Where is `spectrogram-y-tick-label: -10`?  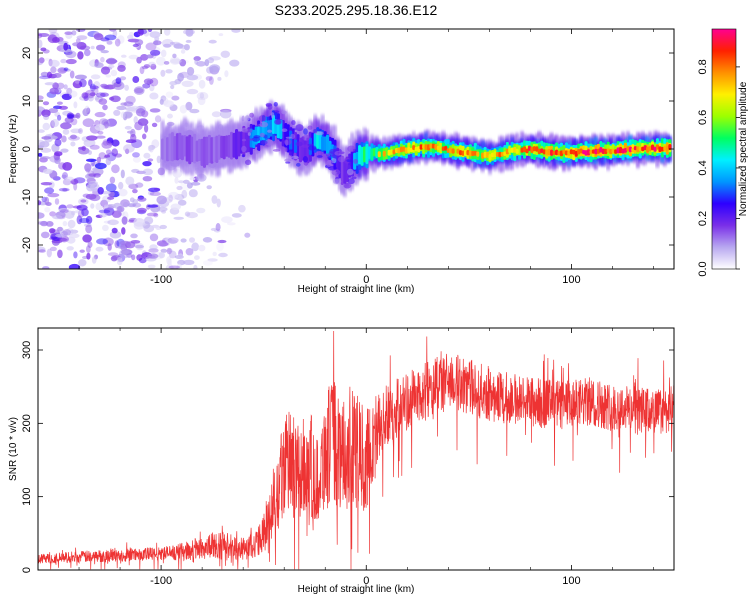
spectrogram-y-tick-label: -10 is located at coordinates (27, 197).